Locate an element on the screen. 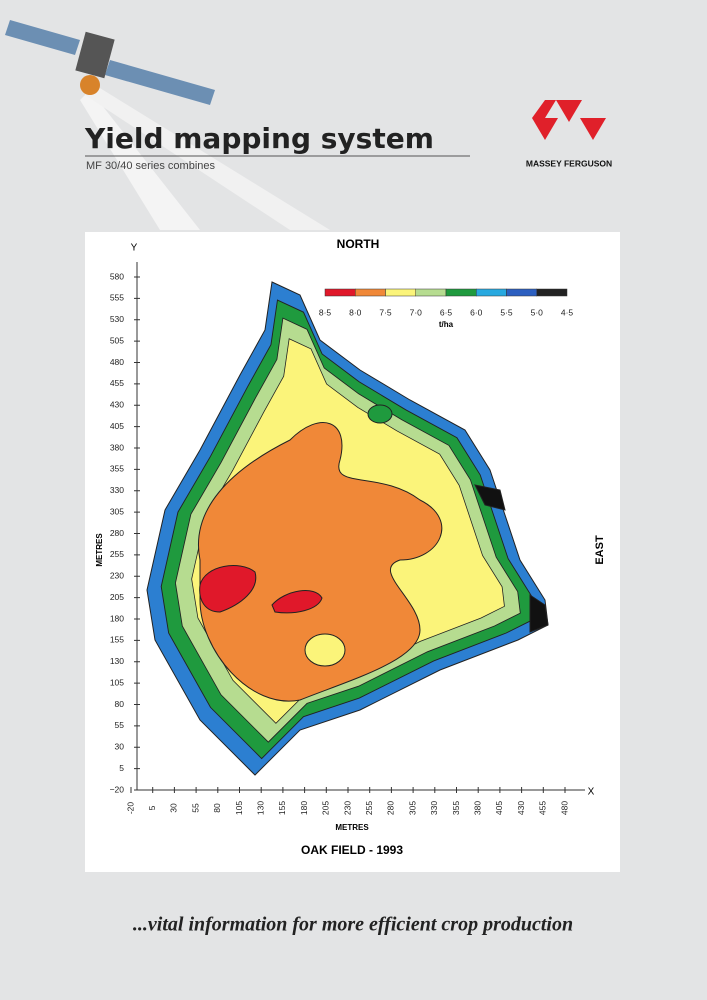 Image resolution: width=707 pixels, height=1000 pixels. y-tick-label: −20 is located at coordinates (117, 789).